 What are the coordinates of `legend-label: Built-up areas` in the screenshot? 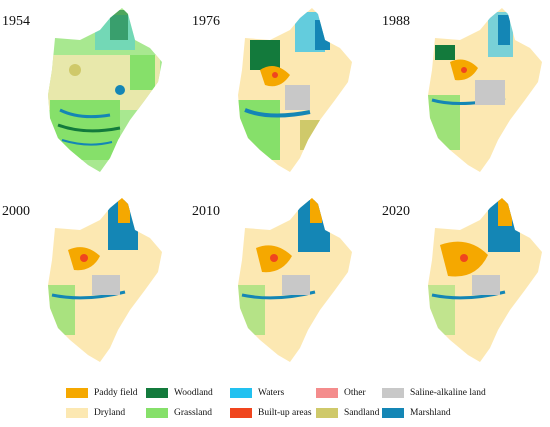 It's located at (285, 413).